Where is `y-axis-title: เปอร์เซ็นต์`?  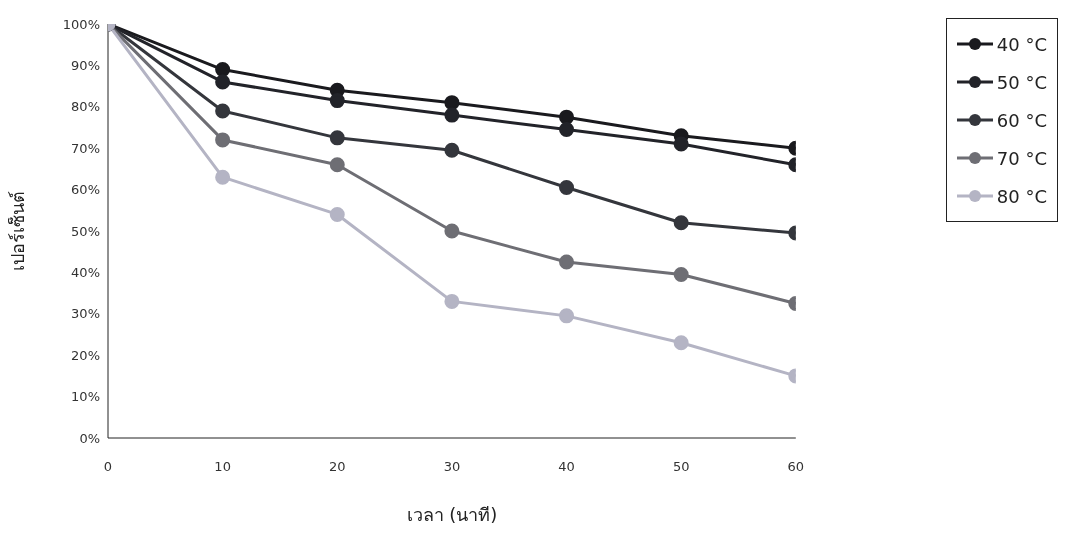
y-axis-title: เปอร์เซ็นต์ is located at coordinates (17, 231).